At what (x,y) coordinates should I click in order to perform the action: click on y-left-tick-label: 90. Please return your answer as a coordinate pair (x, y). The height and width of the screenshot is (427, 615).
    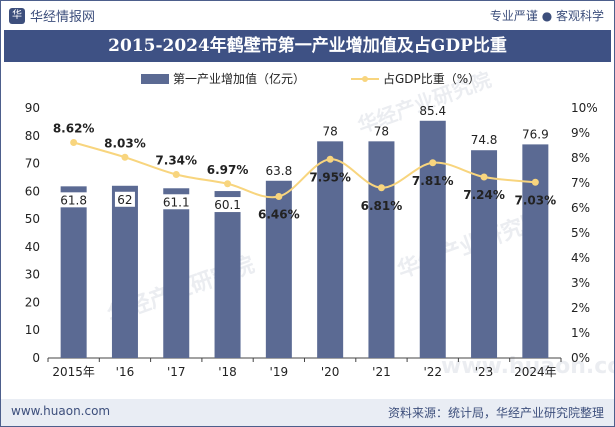
    Looking at the image, I should click on (32, 108).